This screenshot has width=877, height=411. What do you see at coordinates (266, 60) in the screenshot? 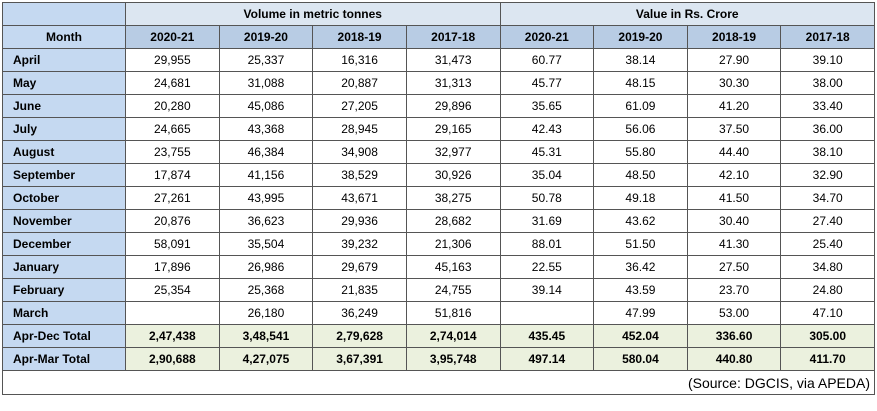
I see `value-cell: 25,337` at bounding box center [266, 60].